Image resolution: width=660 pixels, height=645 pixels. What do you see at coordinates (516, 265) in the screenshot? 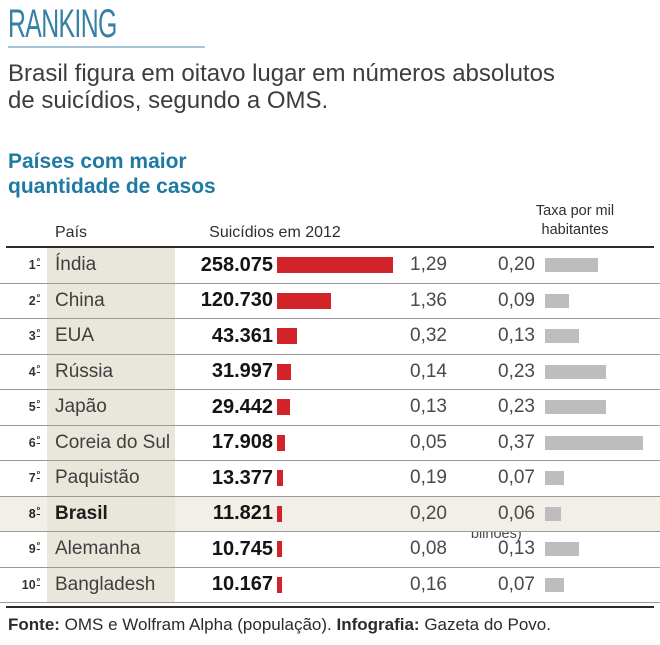
I see `rate-value: 0,20` at bounding box center [516, 265].